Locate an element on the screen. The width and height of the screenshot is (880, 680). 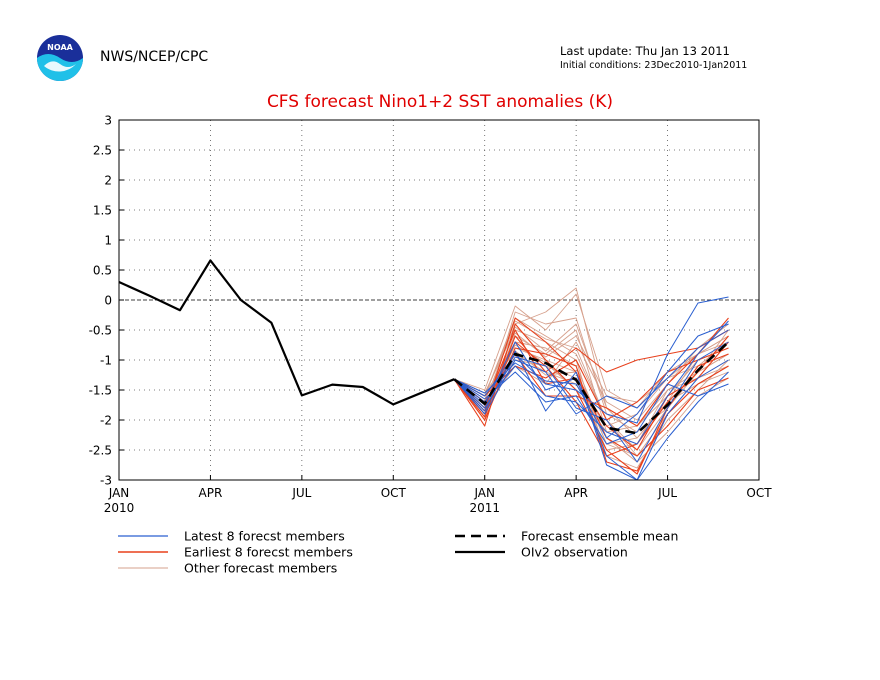
y-tick-label: -1 is located at coordinates (106, 361).